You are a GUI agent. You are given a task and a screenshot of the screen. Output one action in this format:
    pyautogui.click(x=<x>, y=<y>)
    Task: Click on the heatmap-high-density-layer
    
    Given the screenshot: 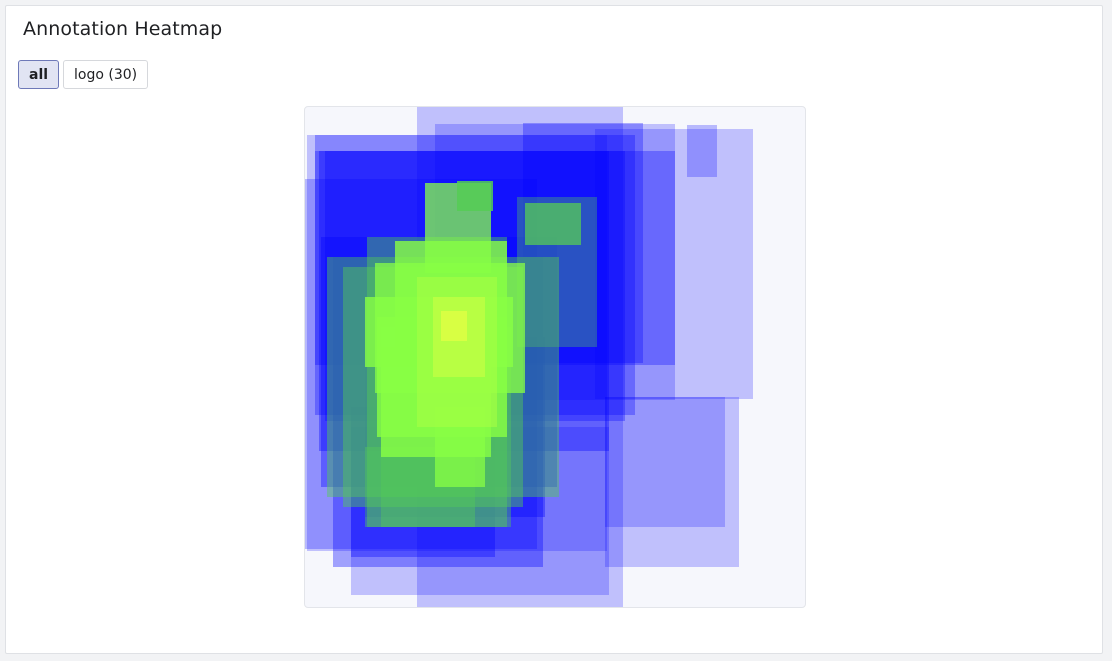 What is the action you would take?
    pyautogui.click(x=445, y=334)
    